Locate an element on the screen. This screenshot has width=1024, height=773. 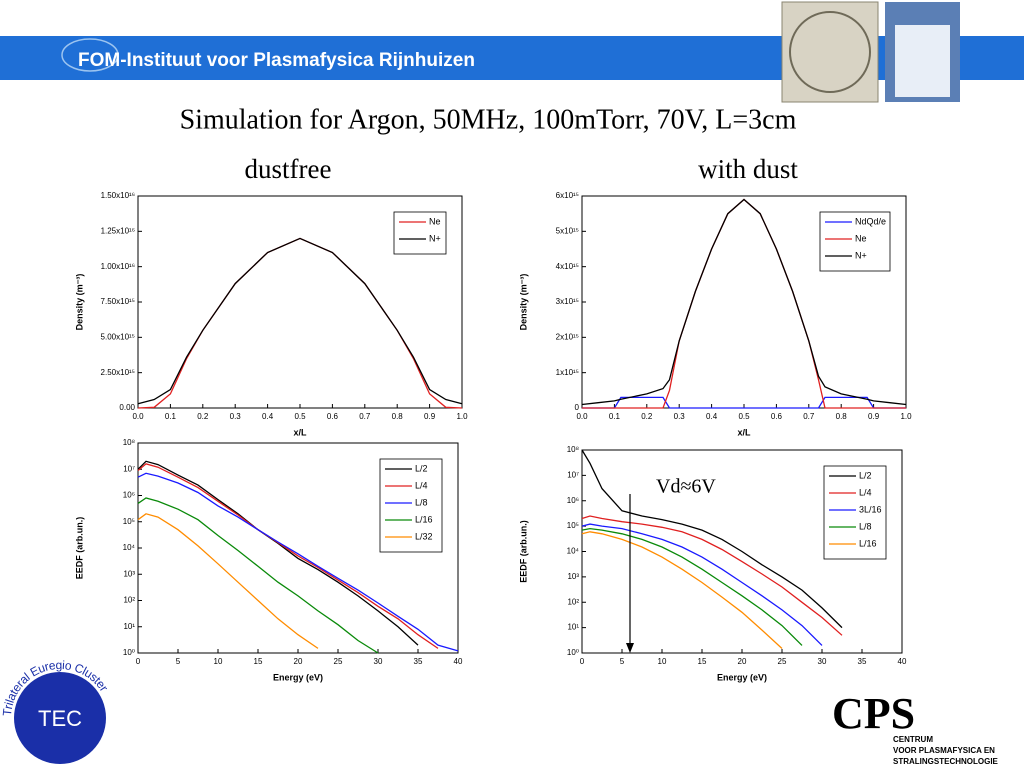
legend-label: NdQd/e is located at coordinates (870, 221).